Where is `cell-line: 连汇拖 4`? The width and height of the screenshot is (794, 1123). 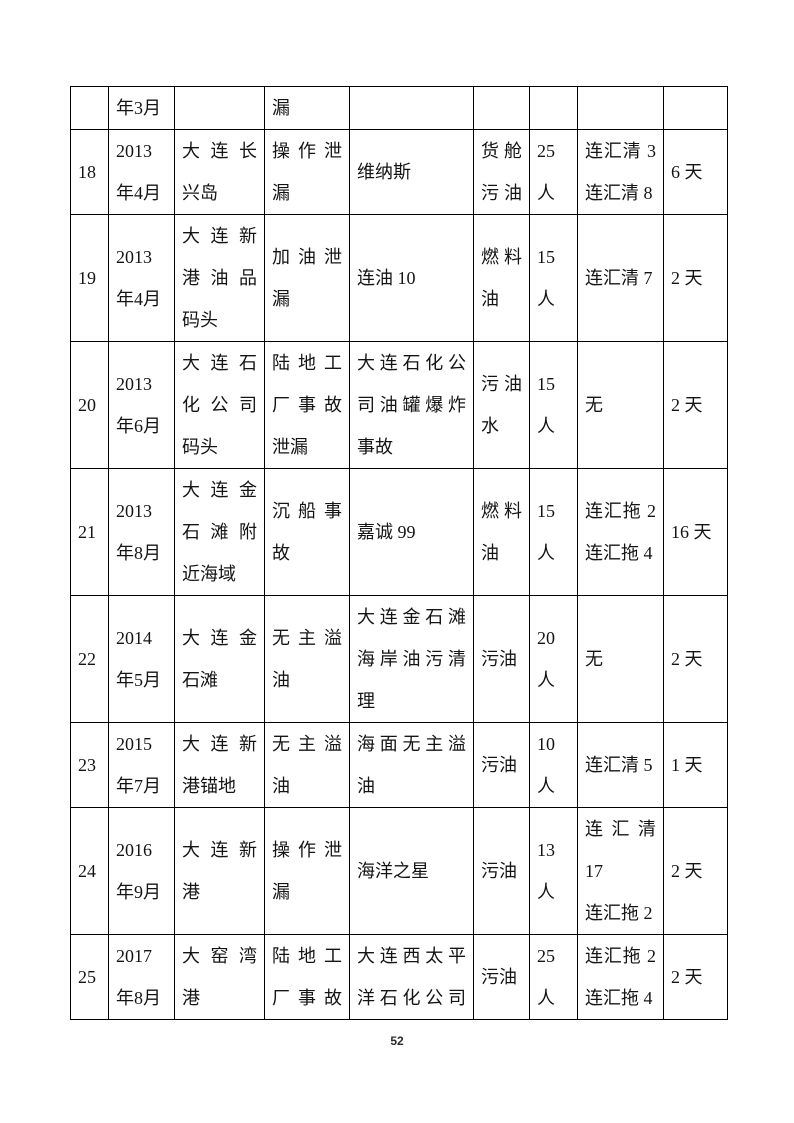 cell-line: 连汇拖 4 is located at coordinates (619, 998).